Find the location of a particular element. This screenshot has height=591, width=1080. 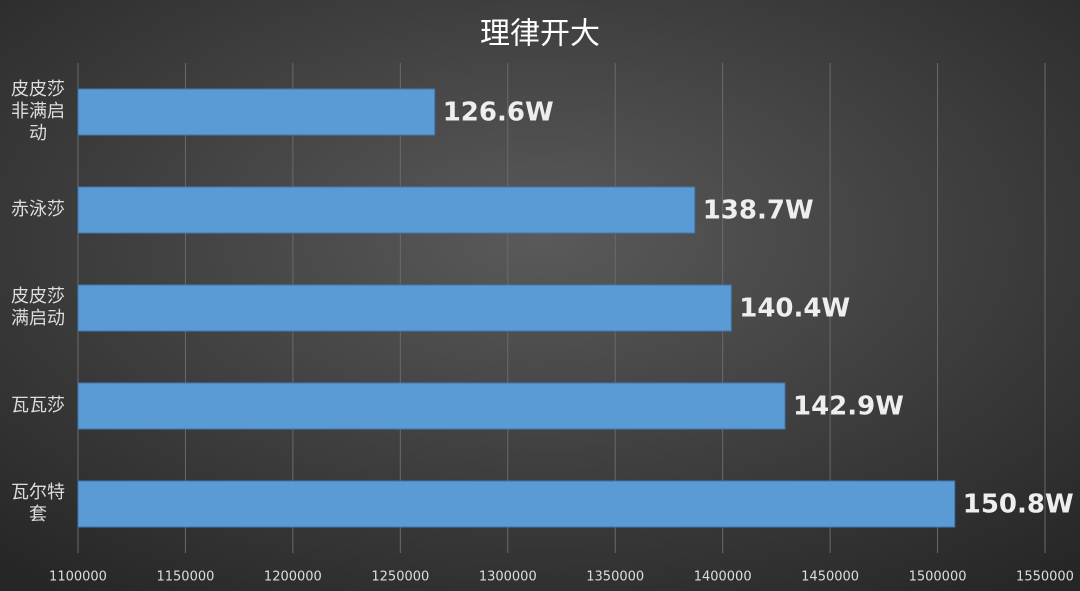

label-line: 动 is located at coordinates (38, 133).